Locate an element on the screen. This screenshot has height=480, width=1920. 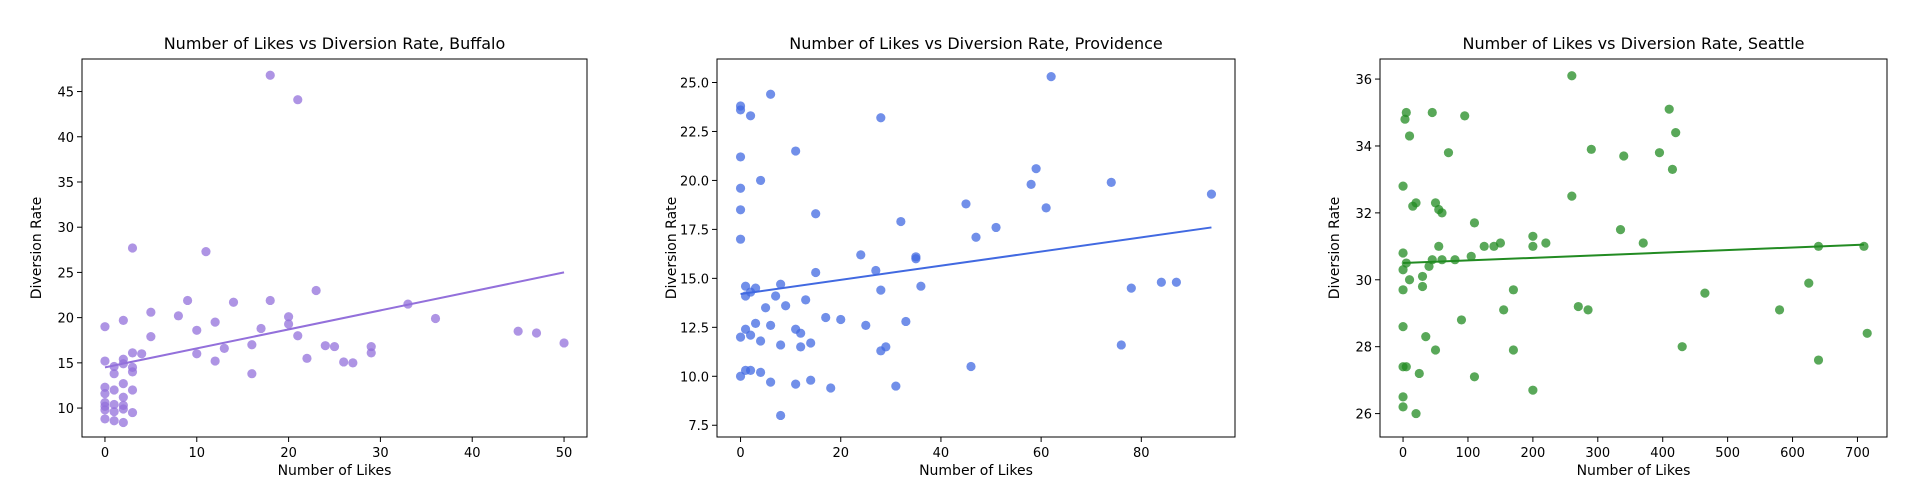
y-tick-label: 32 is located at coordinates (1363, 214).